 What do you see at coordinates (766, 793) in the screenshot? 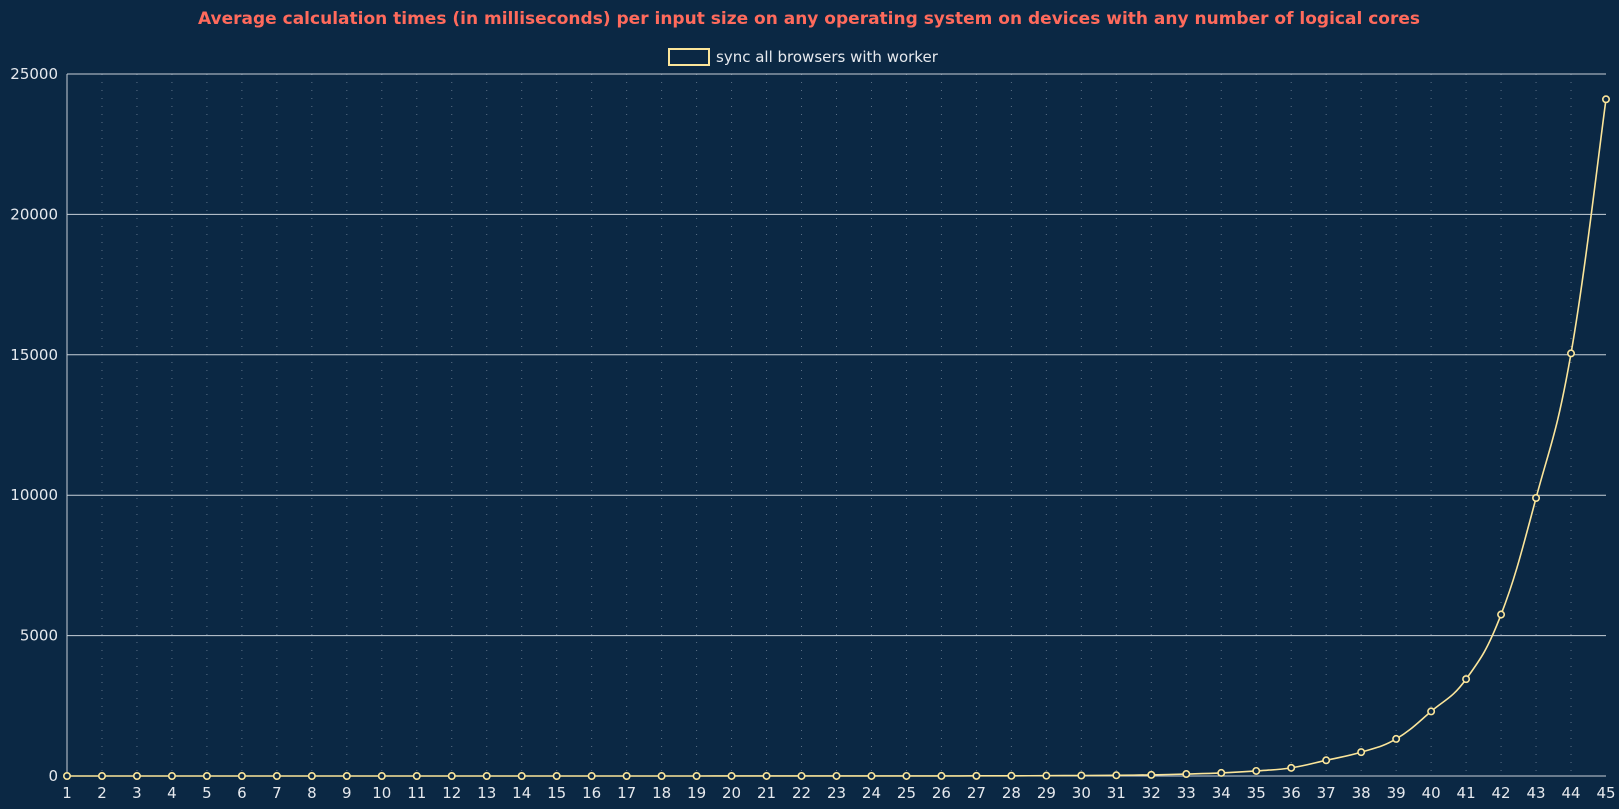
I see `x-tick-label: 21` at bounding box center [766, 793].